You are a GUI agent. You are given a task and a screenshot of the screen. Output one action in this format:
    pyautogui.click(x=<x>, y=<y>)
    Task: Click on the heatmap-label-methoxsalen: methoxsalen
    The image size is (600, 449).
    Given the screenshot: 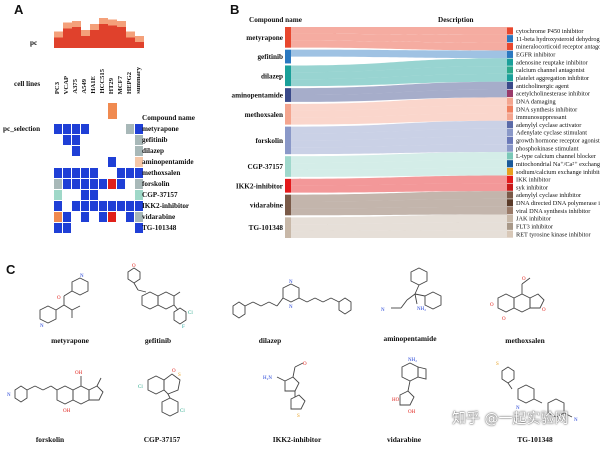 What is the action you would take?
    pyautogui.click(x=161, y=173)
    